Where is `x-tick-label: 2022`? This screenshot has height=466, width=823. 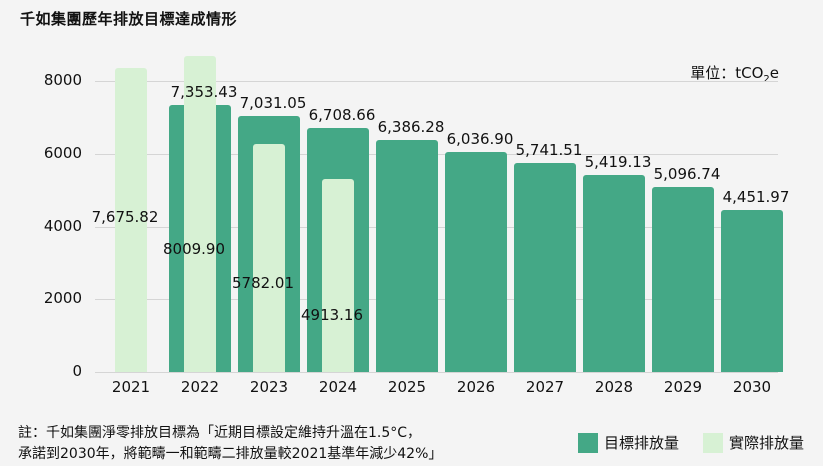
x-tick-label: 2022 is located at coordinates (200, 387).